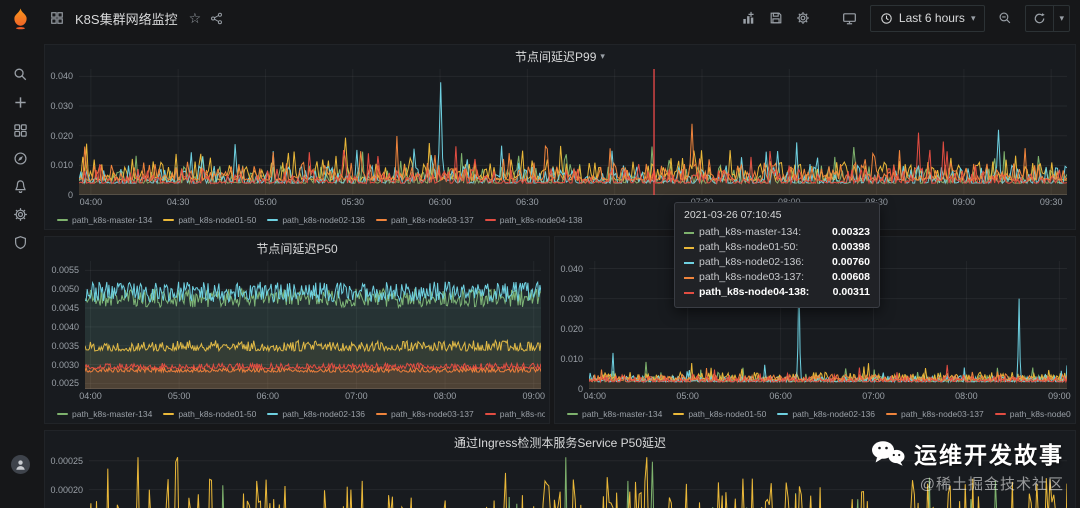 The height and width of the screenshot is (508, 1080). I want to click on y-tick-label: 0.0055, so click(65, 270).